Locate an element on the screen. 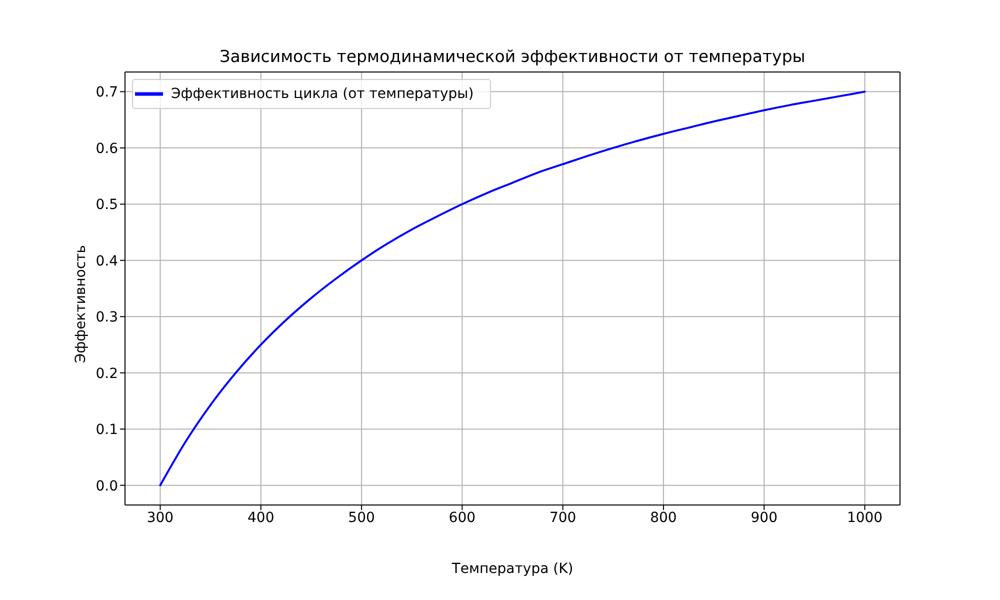 The height and width of the screenshot is (600, 1000). x-tick-label: 500 is located at coordinates (361, 518).